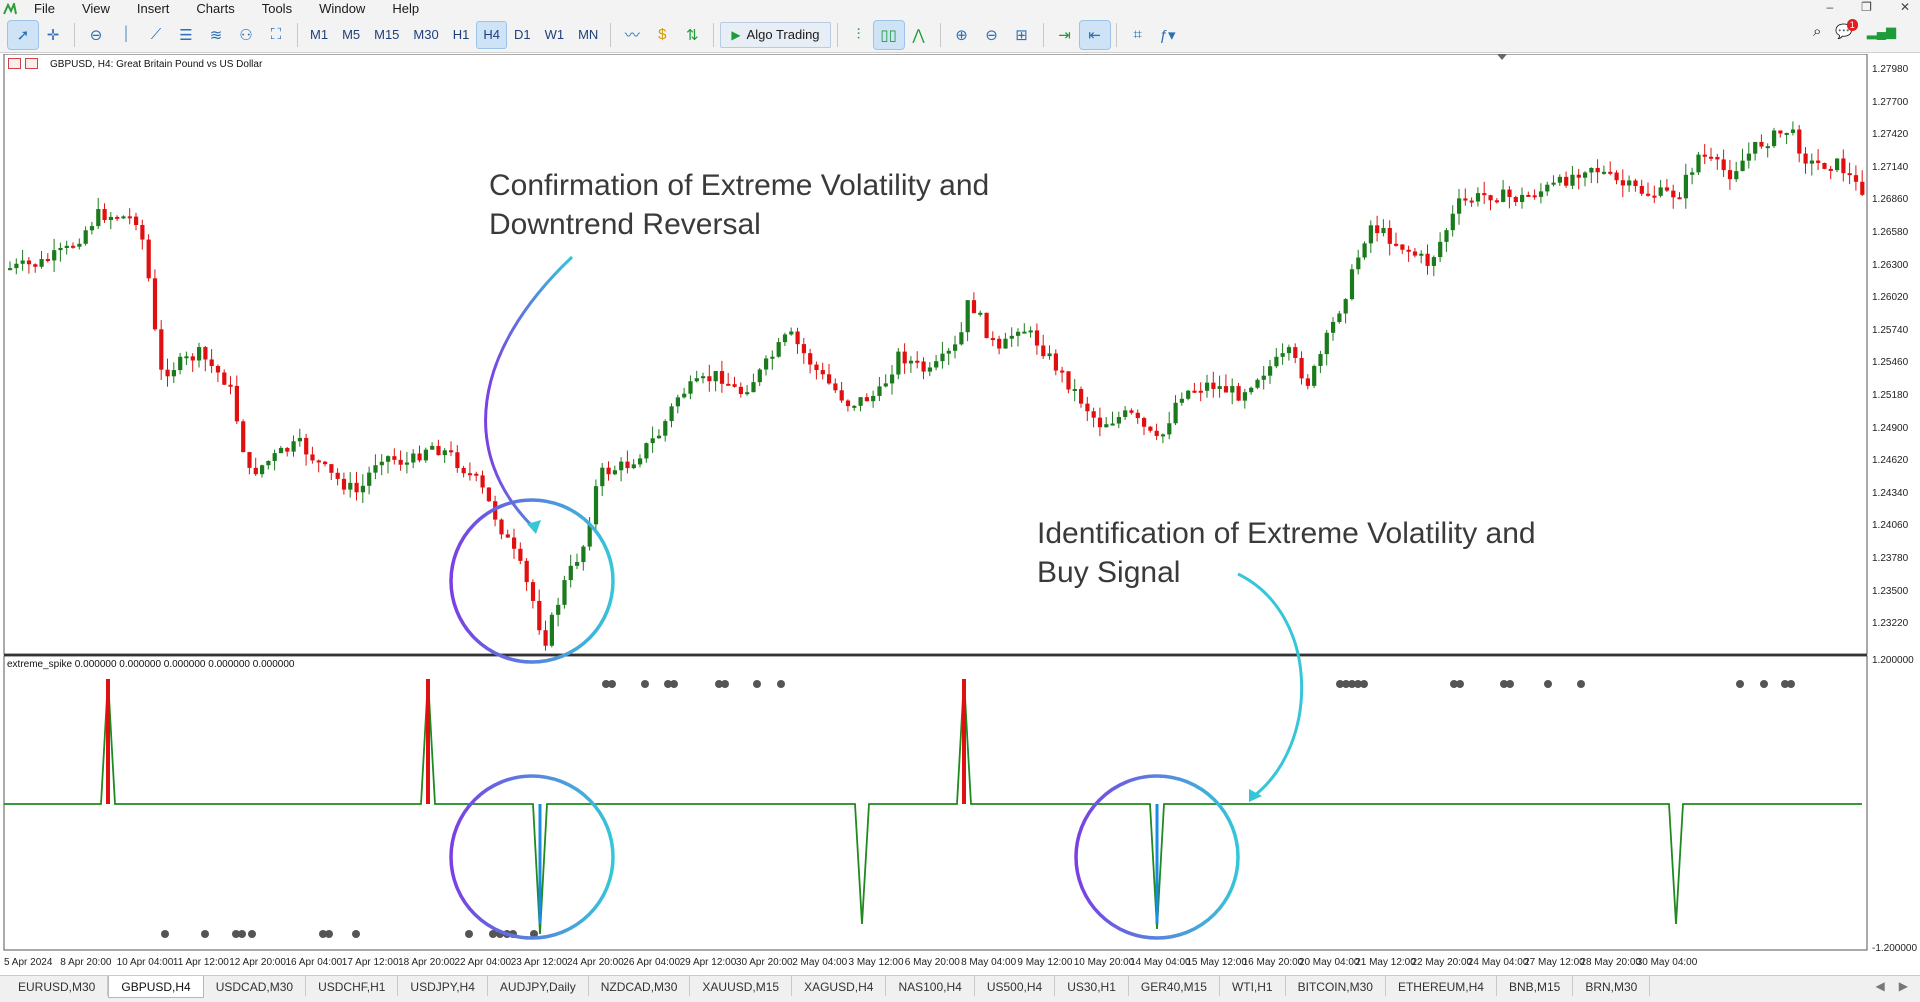  What do you see at coordinates (156, 987) in the screenshot?
I see `chart-tab: GBPUSD,H4` at bounding box center [156, 987].